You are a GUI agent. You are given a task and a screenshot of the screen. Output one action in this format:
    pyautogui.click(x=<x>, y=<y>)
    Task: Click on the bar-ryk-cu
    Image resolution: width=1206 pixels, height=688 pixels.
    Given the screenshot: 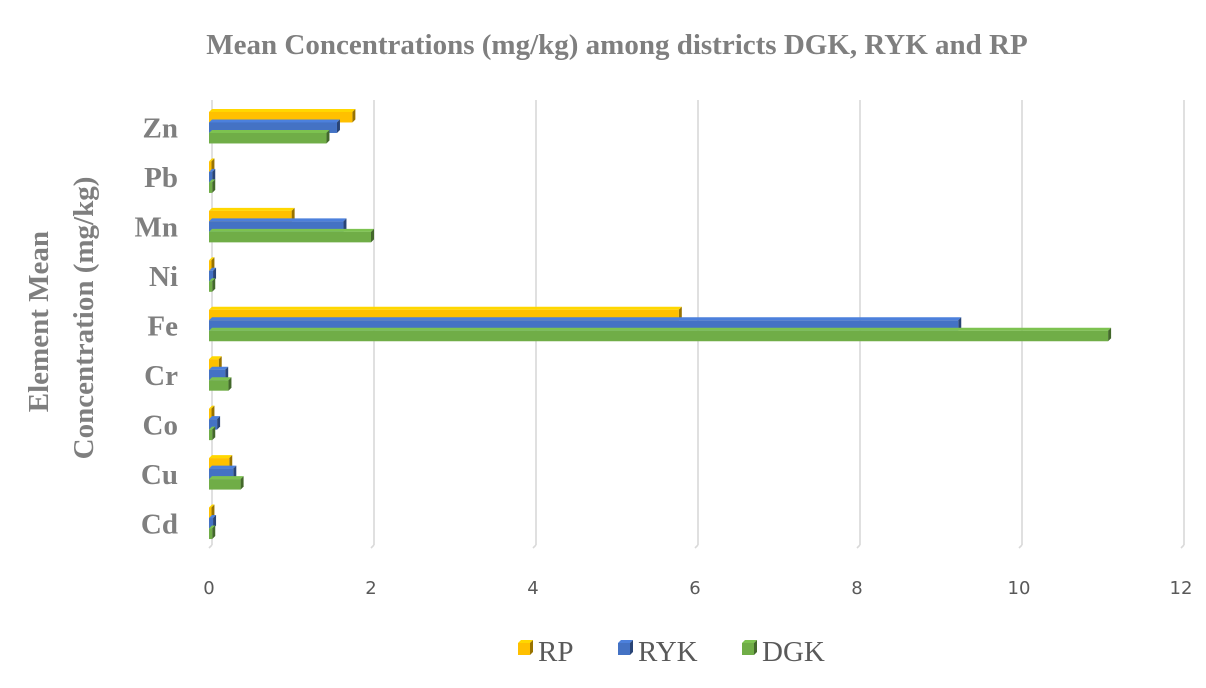 What is the action you would take?
    pyautogui.click(x=223, y=472)
    